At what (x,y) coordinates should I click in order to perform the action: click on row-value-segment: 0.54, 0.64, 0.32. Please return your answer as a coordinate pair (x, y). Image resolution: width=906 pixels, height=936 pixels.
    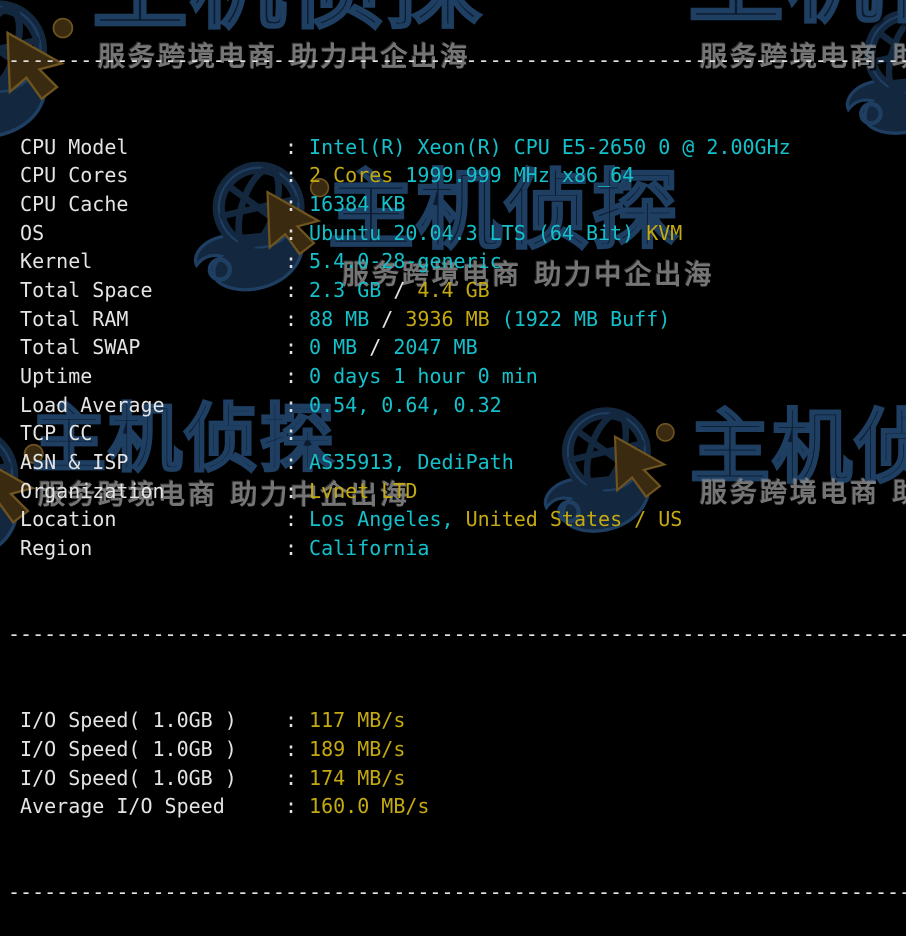
    Looking at the image, I should click on (405, 404).